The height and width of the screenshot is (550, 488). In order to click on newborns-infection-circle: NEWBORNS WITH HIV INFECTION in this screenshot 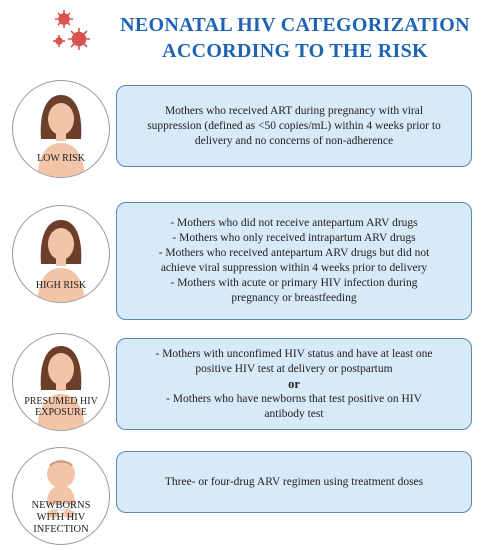, I will do `click(61, 496)`.